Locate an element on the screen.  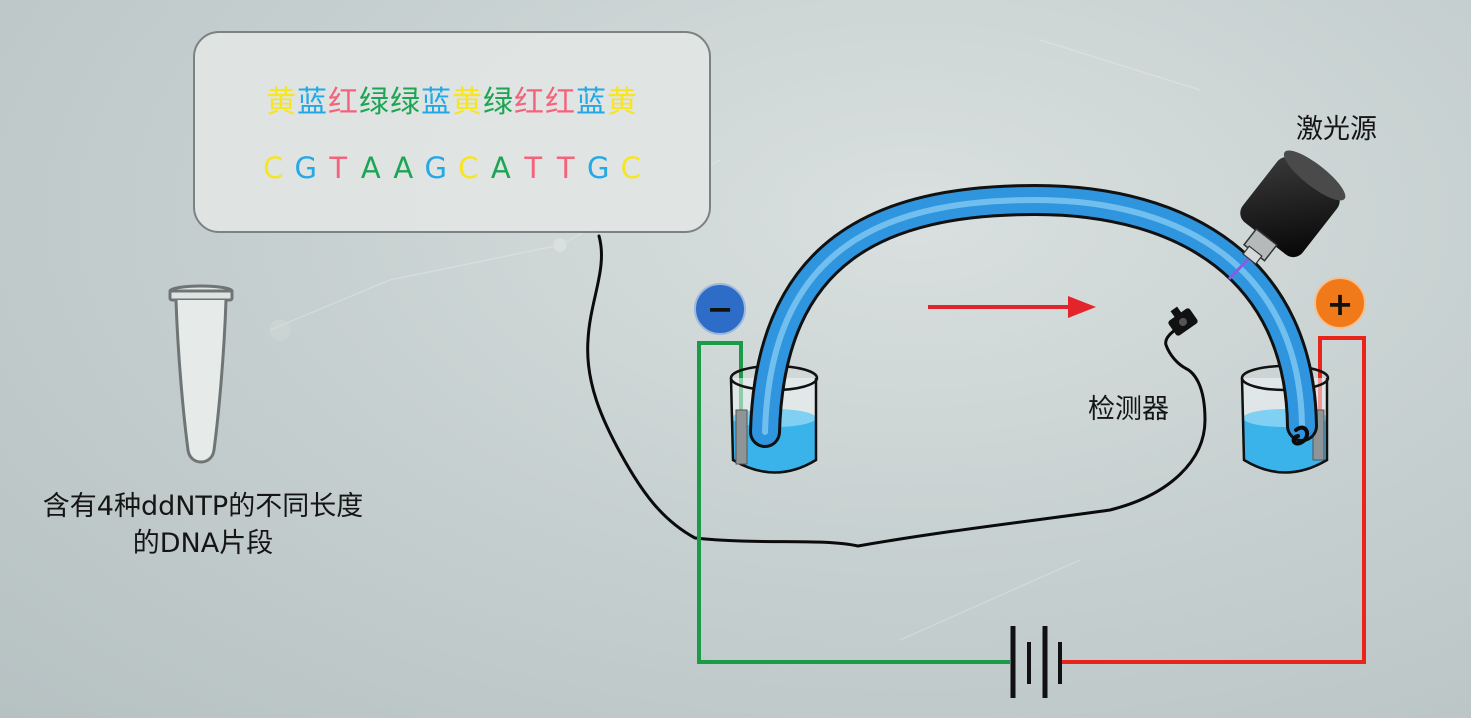
tube-caption: 含有4种ddNTP的不同长度 的DNA片段 is located at coordinates (203, 525).